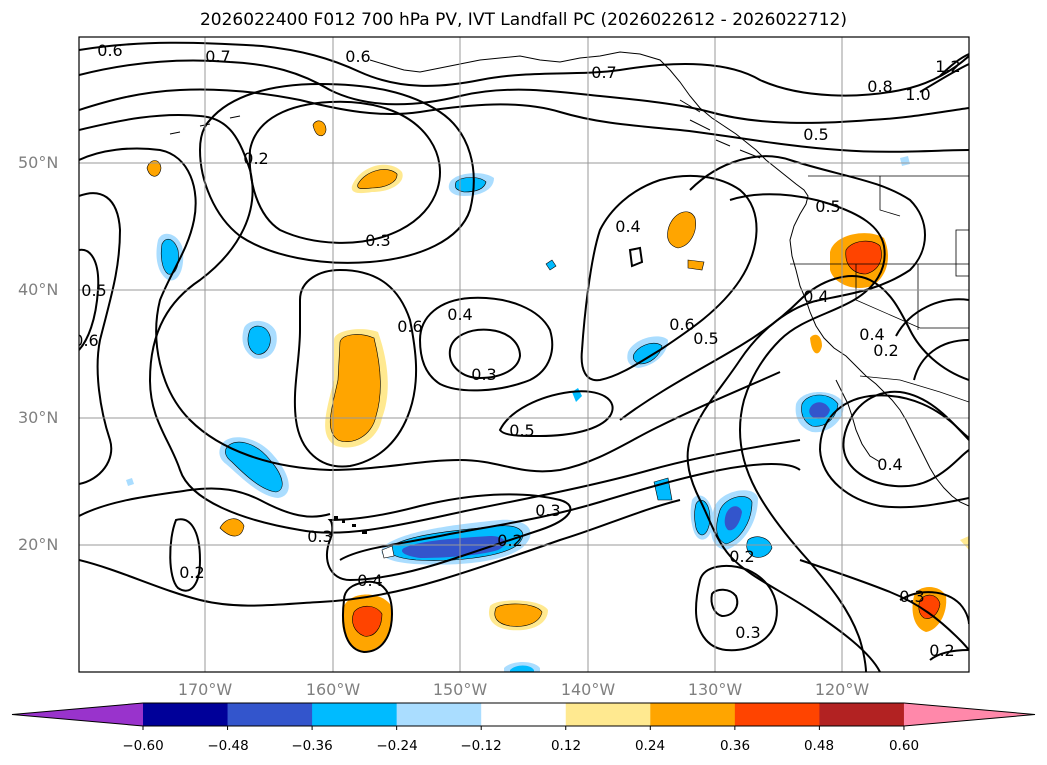  What do you see at coordinates (904, 746) in the screenshot?
I see `colorbar-tick-label: 0.60` at bounding box center [904, 746].